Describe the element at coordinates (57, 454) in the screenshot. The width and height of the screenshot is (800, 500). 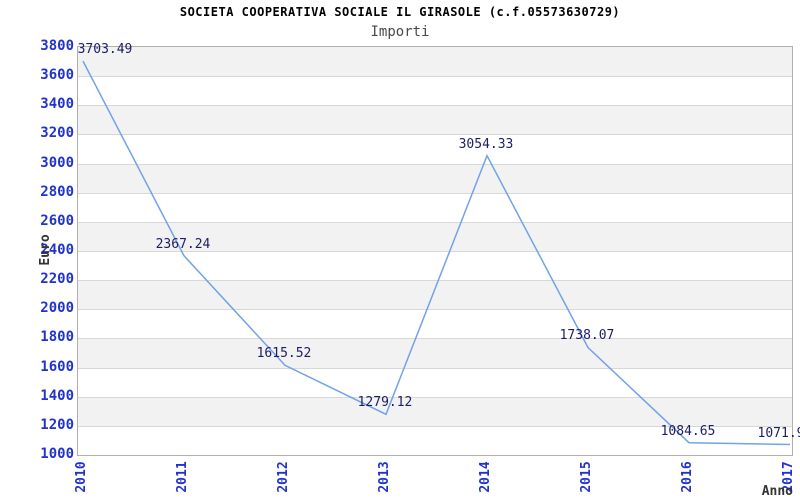
I see `y-tick-label: 1000` at that location.